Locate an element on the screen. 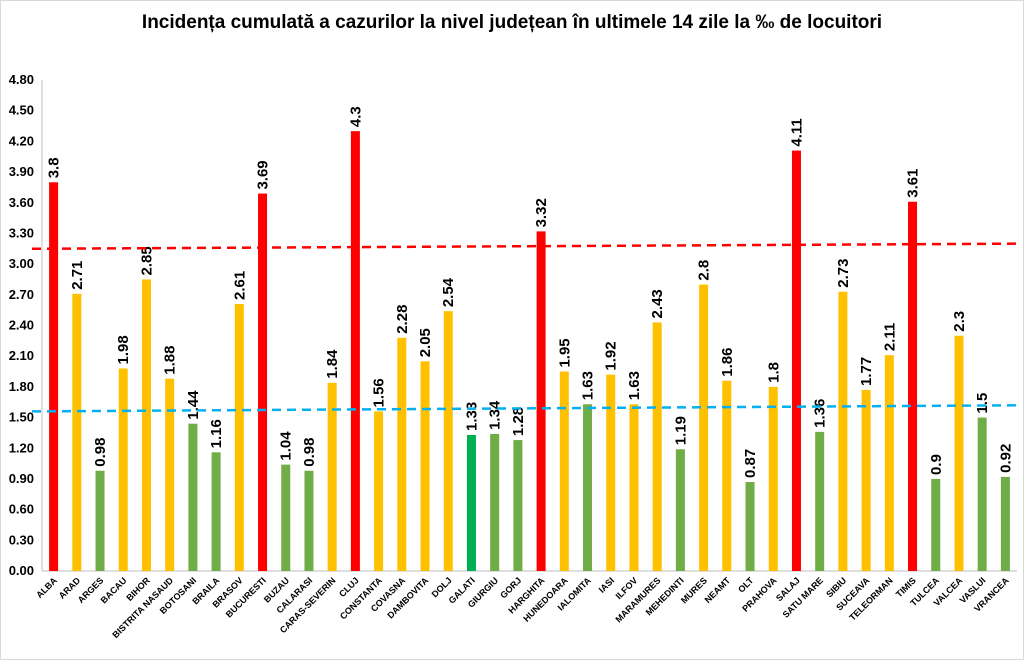  data-label: 3.8 is located at coordinates (54, 167).